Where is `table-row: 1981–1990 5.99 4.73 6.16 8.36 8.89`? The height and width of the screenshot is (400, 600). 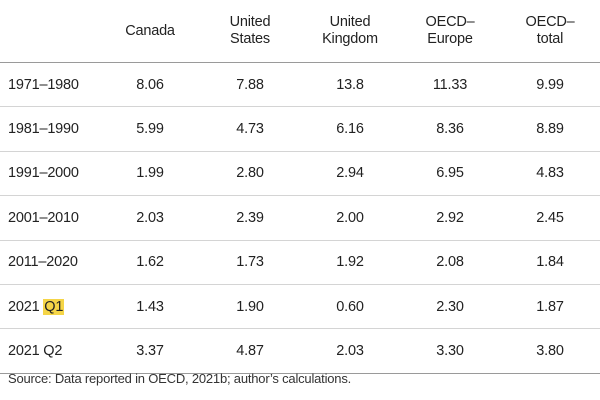
table-row: 1981–1990 5.99 4.73 6.16 8.36 8.89 is located at coordinates (300, 129).